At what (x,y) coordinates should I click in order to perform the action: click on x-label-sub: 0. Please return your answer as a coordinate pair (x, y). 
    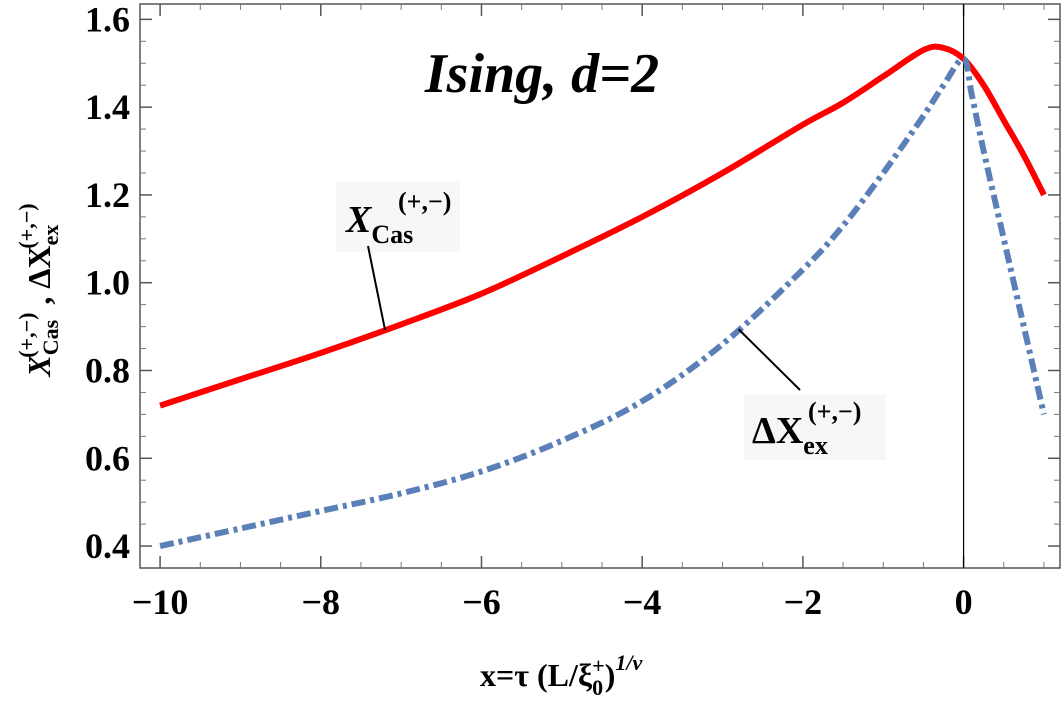
    Looking at the image, I should click on (597, 687).